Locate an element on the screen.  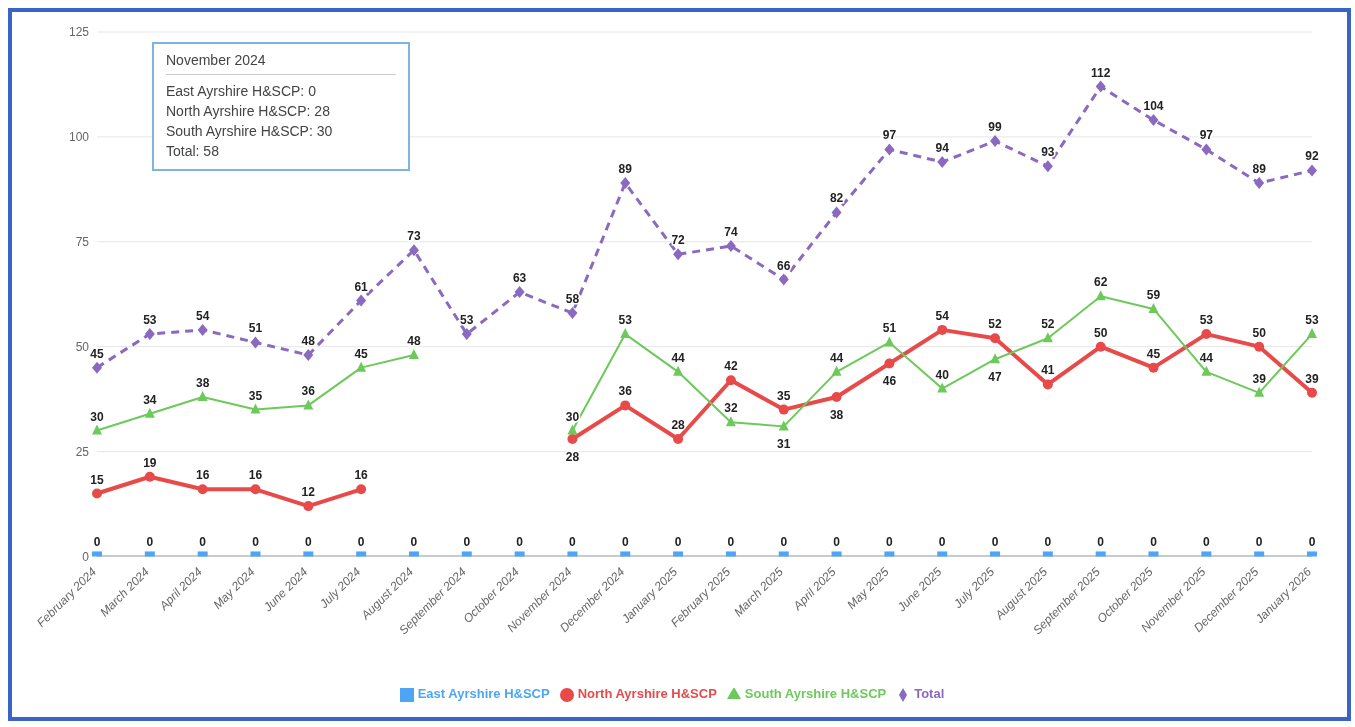
data-label: 48 is located at coordinates (414, 341).